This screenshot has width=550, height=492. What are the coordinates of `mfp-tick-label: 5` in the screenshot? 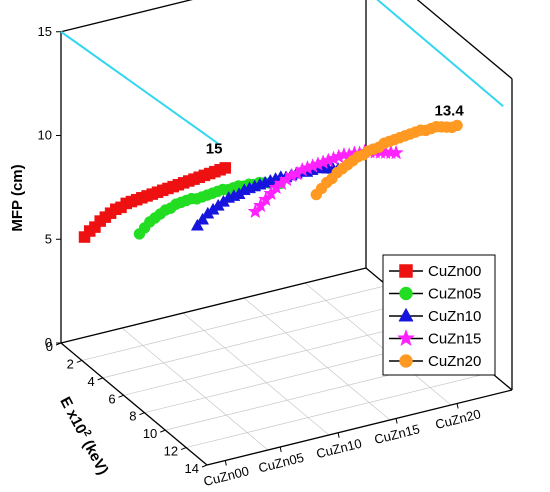 It's located at (48, 238).